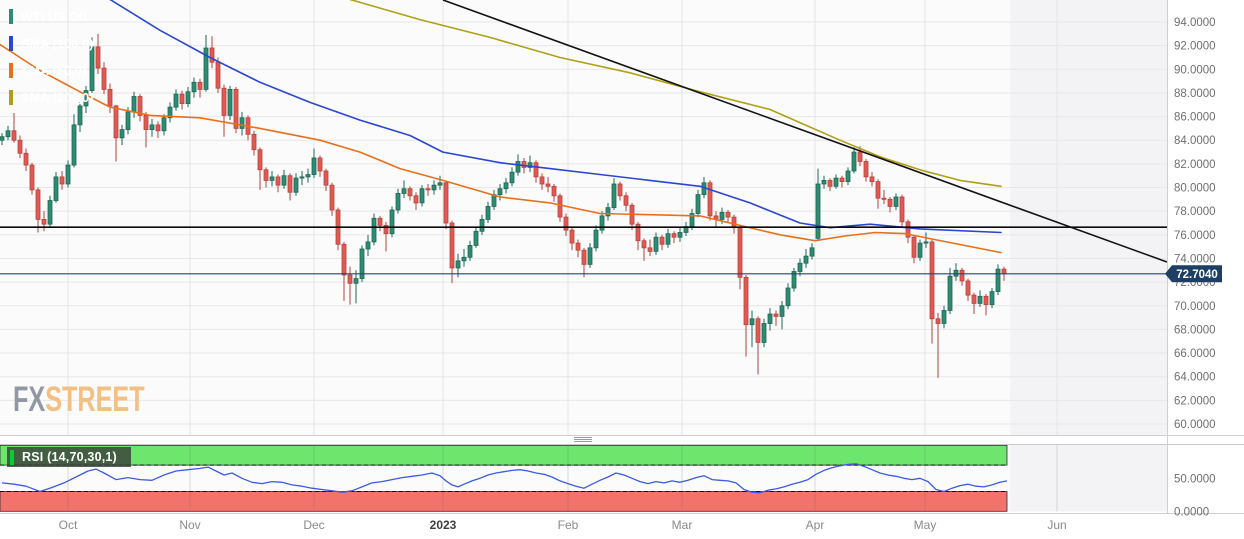 The width and height of the screenshot is (1244, 539). I want to click on price-axis-label: 64.0000, so click(1195, 378).